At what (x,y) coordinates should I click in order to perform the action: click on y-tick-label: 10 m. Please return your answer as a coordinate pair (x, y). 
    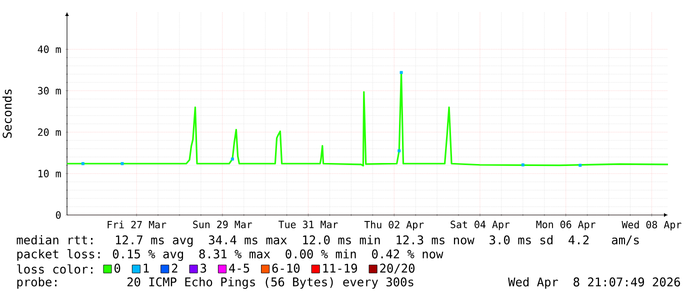
    Looking at the image, I should click on (49, 174).